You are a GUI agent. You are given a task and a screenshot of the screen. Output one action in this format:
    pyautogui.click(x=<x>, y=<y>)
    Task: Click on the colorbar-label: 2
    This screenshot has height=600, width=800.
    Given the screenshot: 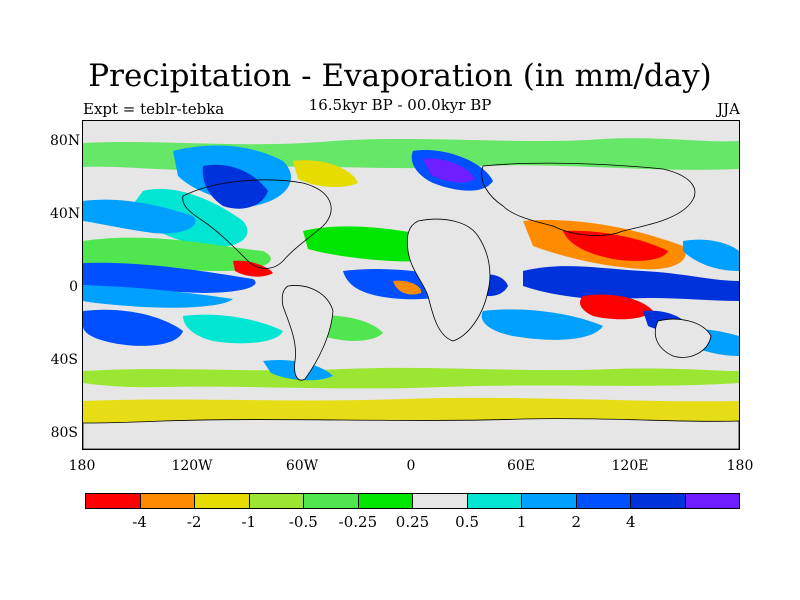 What is the action you would take?
    pyautogui.click(x=576, y=522)
    